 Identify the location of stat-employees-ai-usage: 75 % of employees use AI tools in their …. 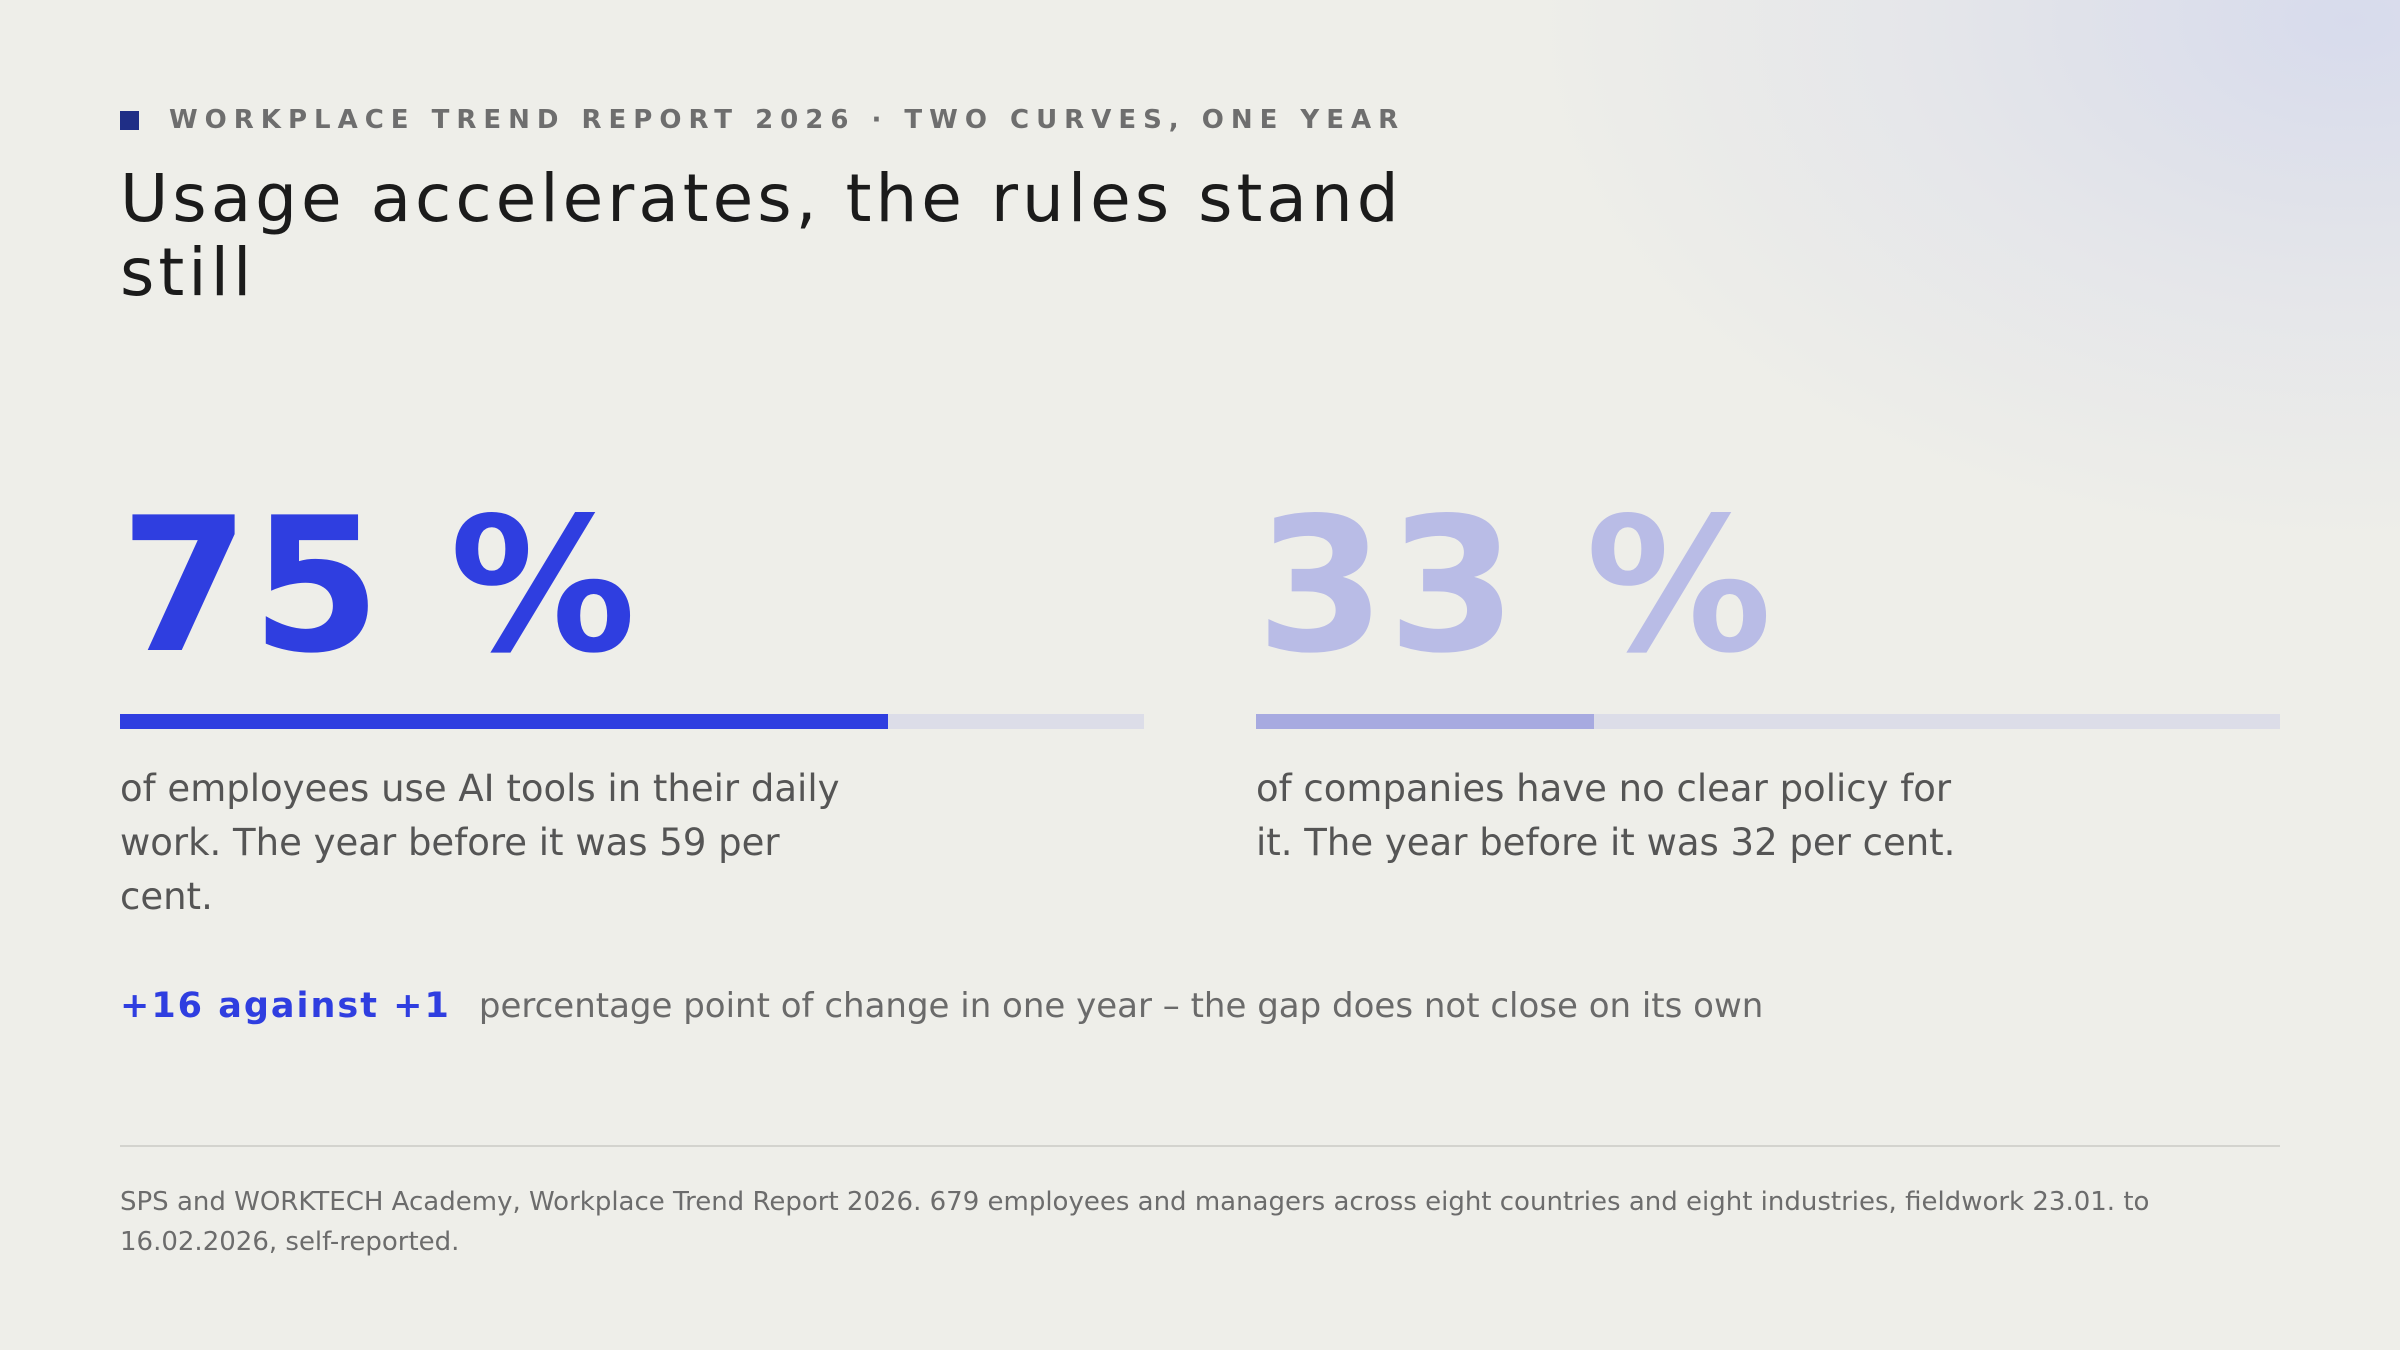
(632, 697).